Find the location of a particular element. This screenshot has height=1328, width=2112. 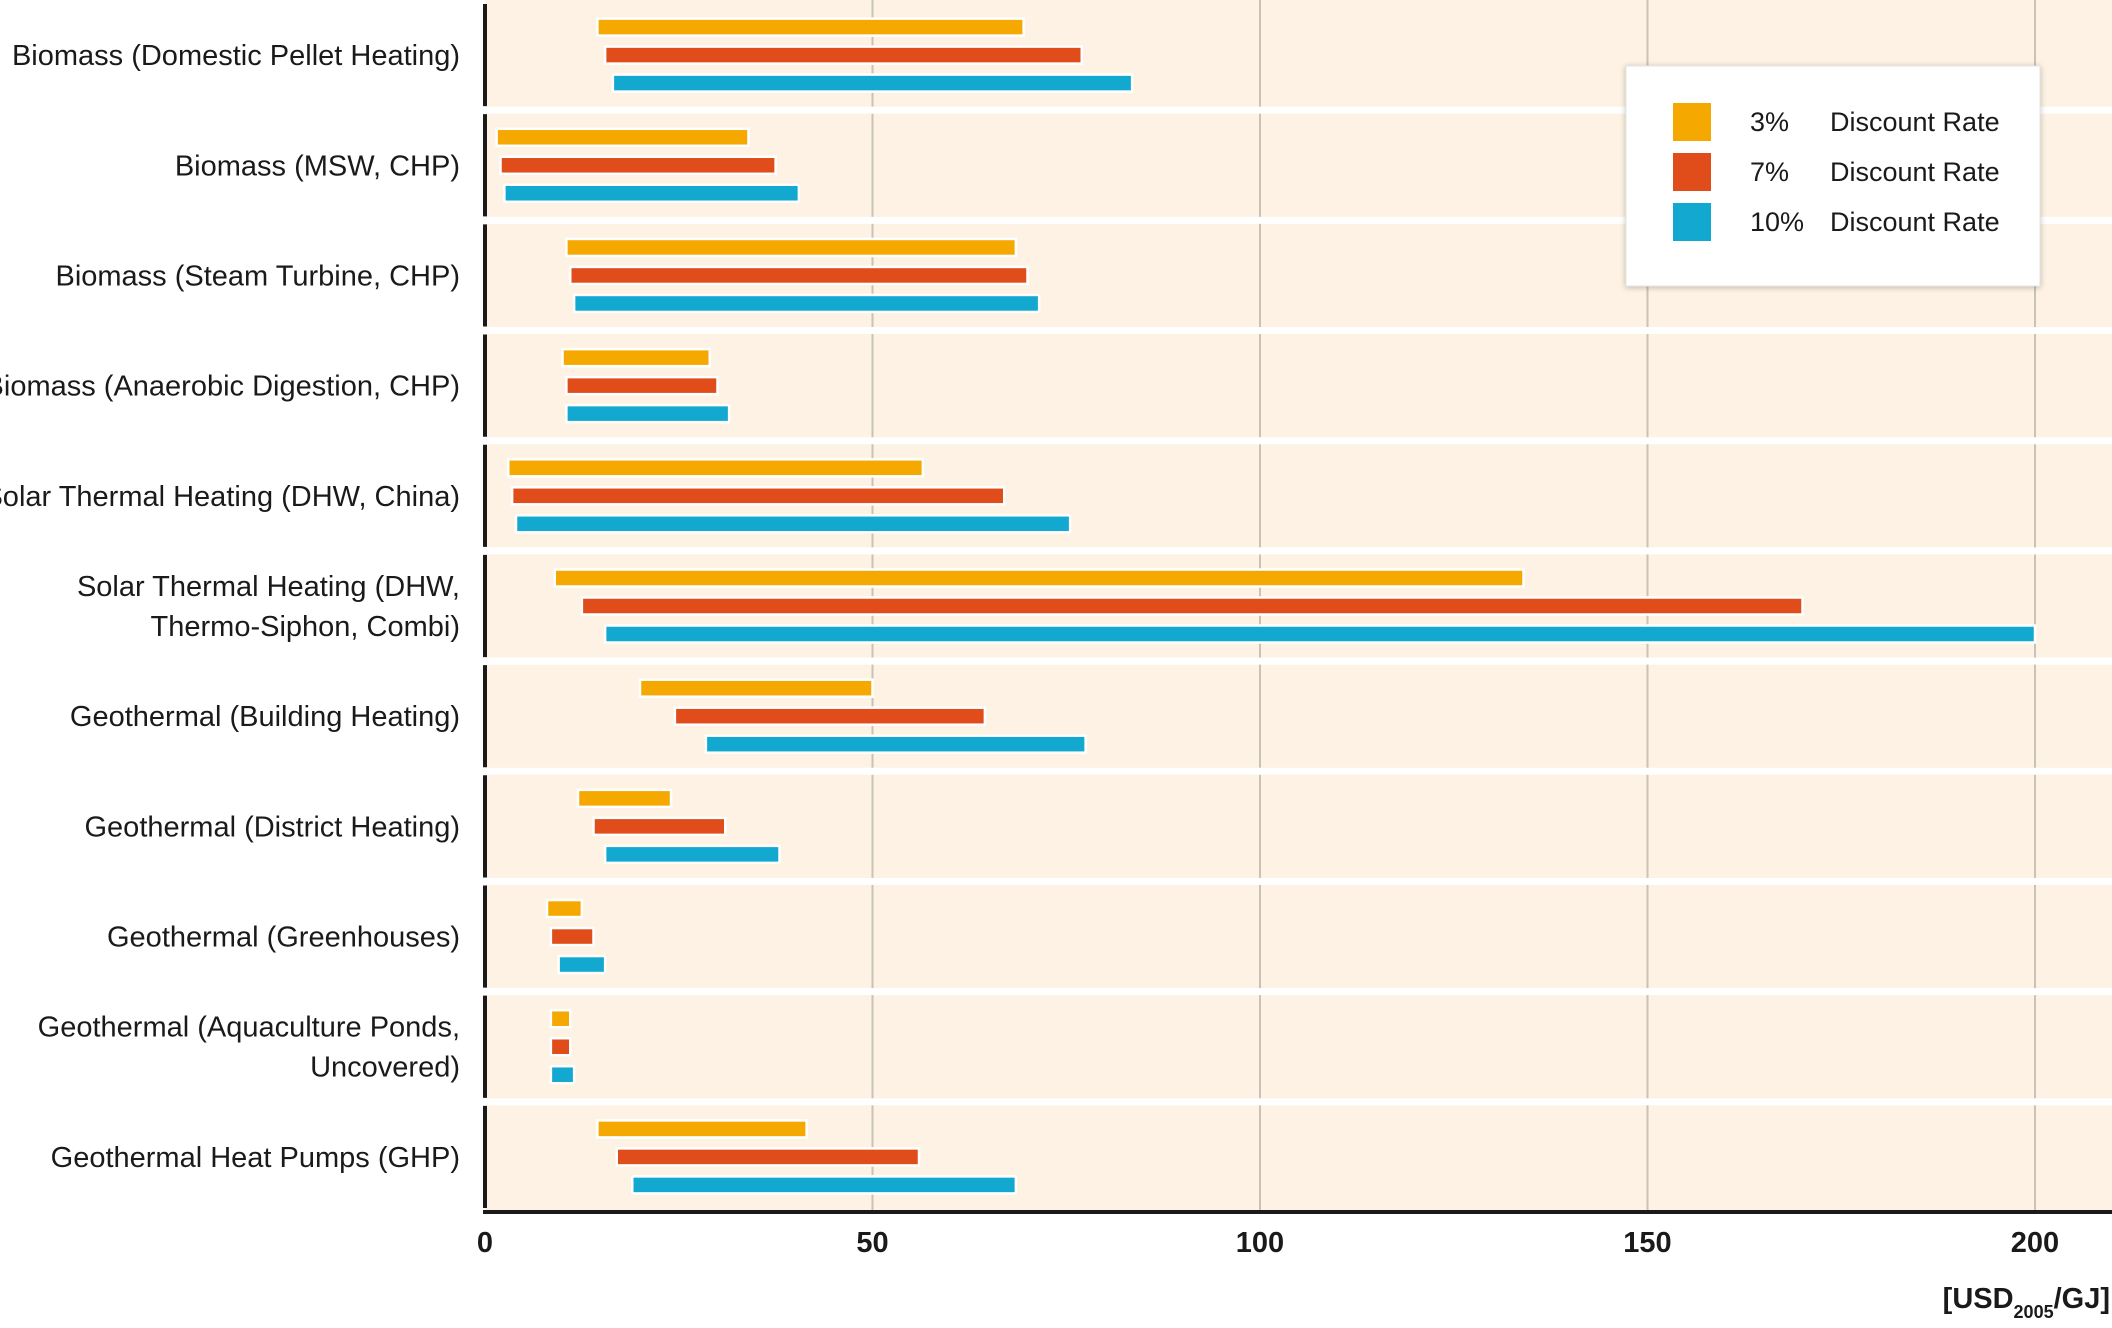

category-label: Geothermal (Aquaculture Ponds, Uncovered) is located at coordinates (249, 1048).